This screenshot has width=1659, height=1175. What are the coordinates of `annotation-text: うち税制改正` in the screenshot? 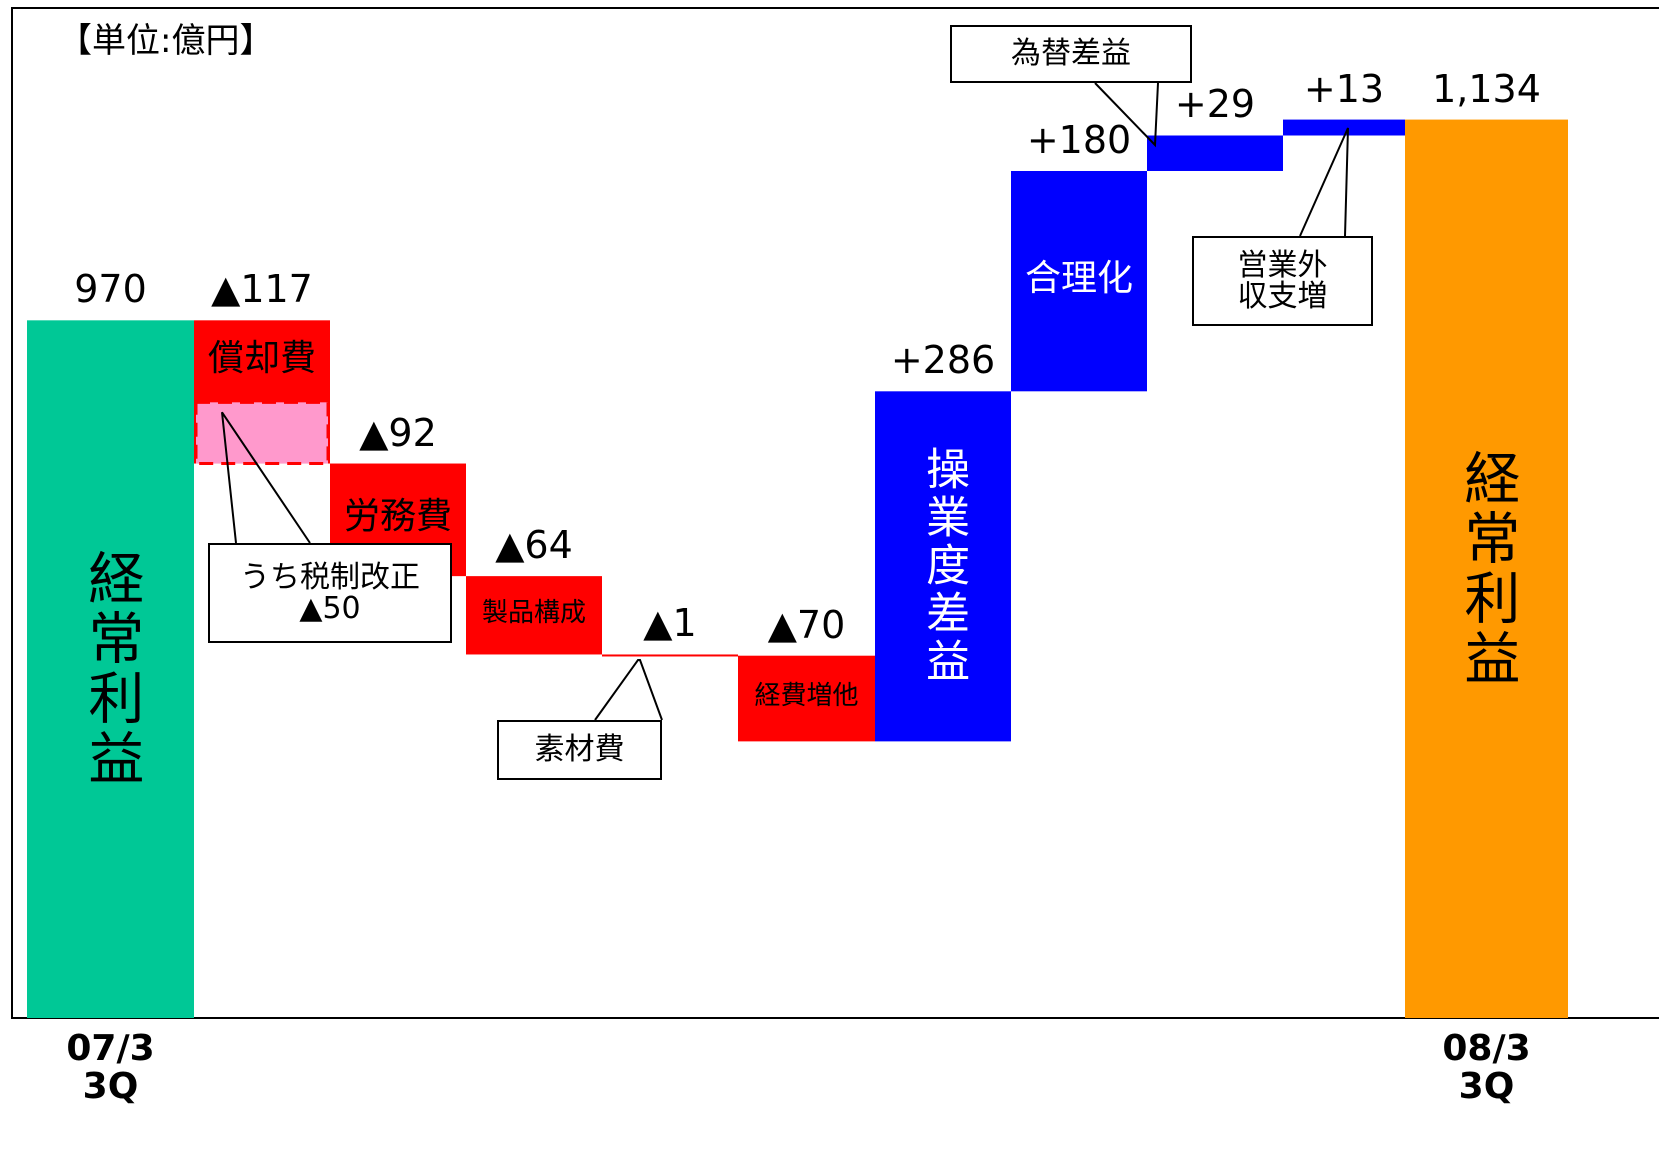 It's located at (330, 577).